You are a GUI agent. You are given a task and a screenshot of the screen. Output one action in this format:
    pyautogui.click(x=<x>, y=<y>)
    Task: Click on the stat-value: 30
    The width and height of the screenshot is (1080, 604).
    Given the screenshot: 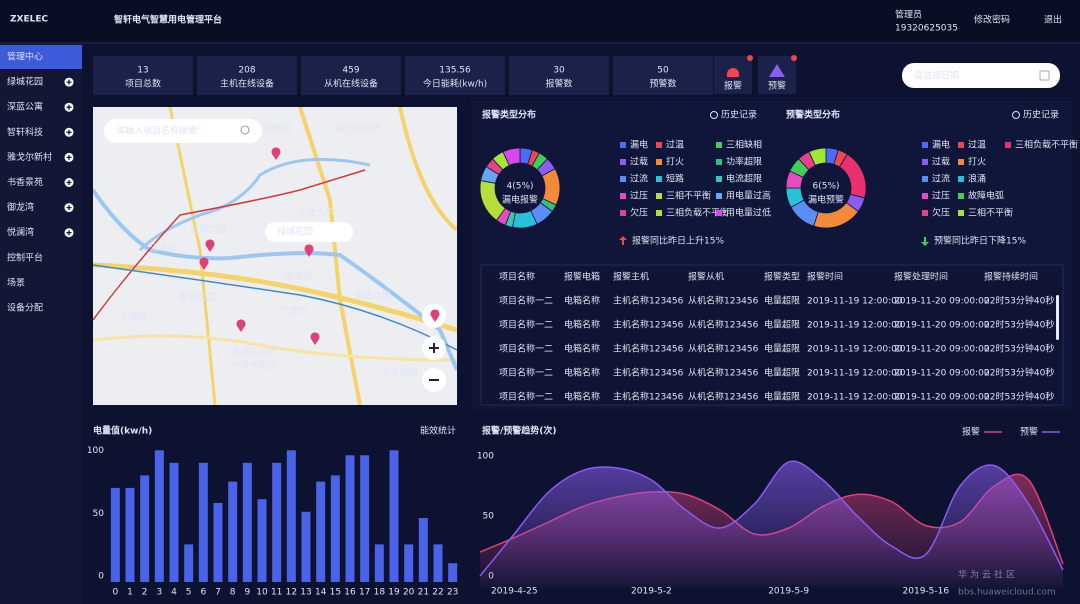 What is the action you would take?
    pyautogui.click(x=559, y=71)
    